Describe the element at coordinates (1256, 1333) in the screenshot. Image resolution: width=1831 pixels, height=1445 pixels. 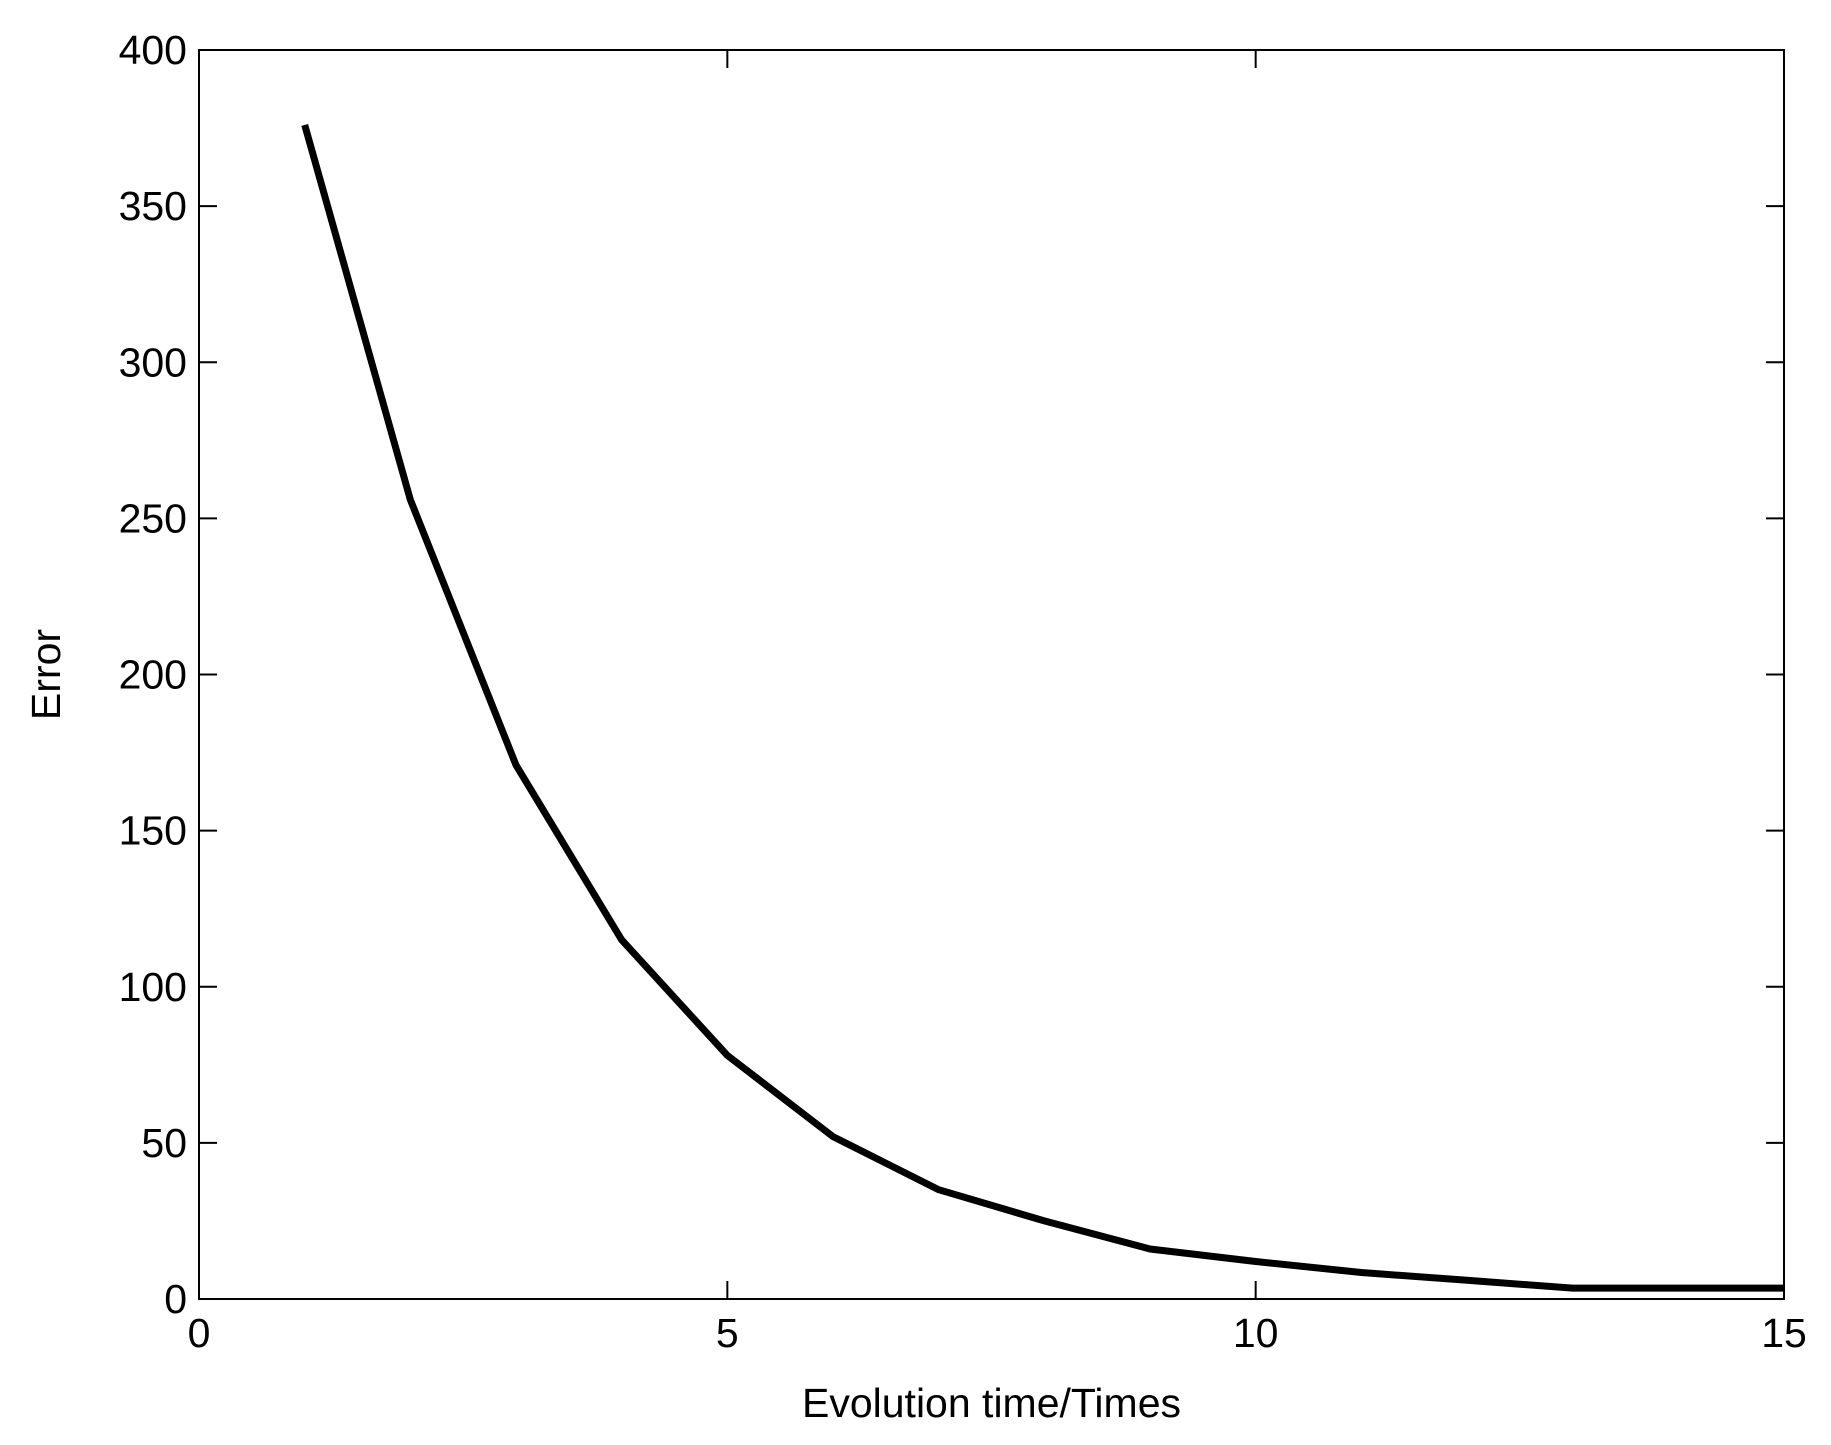
I see `x-tick-label: 10` at that location.